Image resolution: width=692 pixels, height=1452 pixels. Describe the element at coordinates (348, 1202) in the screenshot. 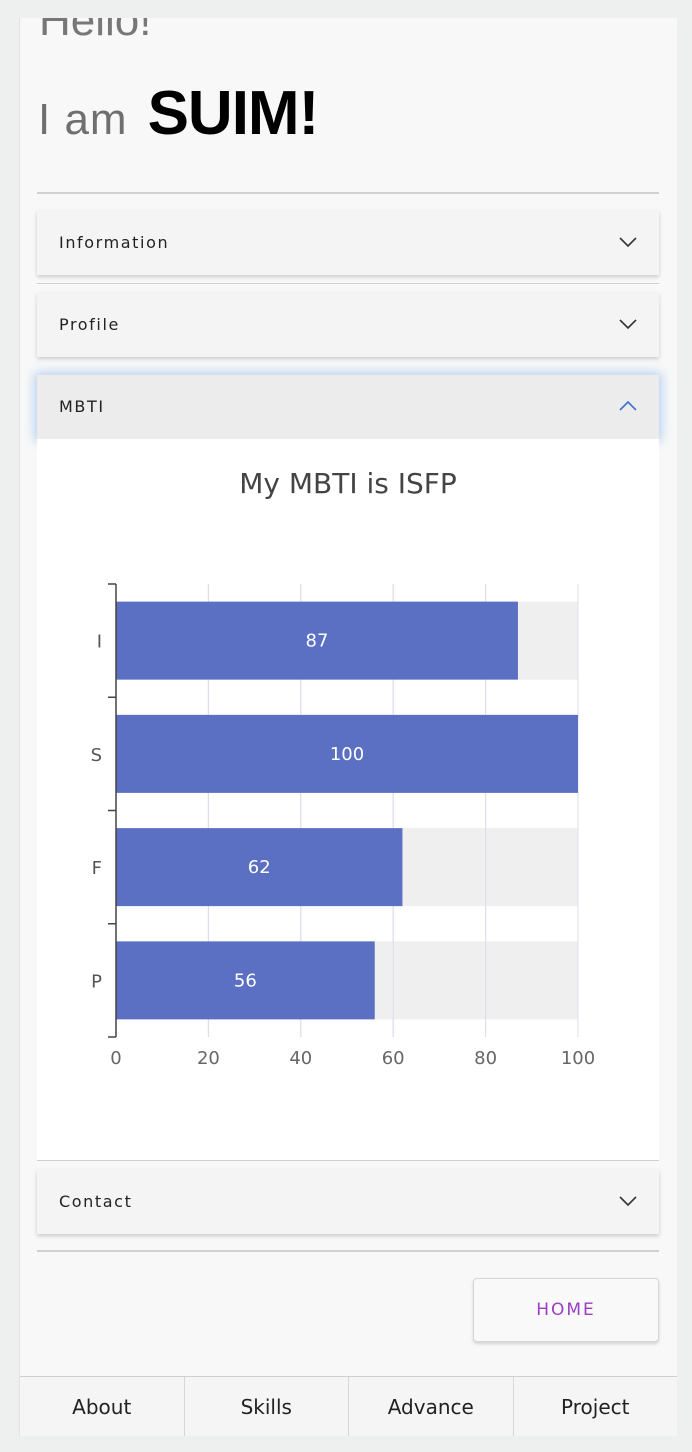

I see `accordion-contact: Contact` at that location.